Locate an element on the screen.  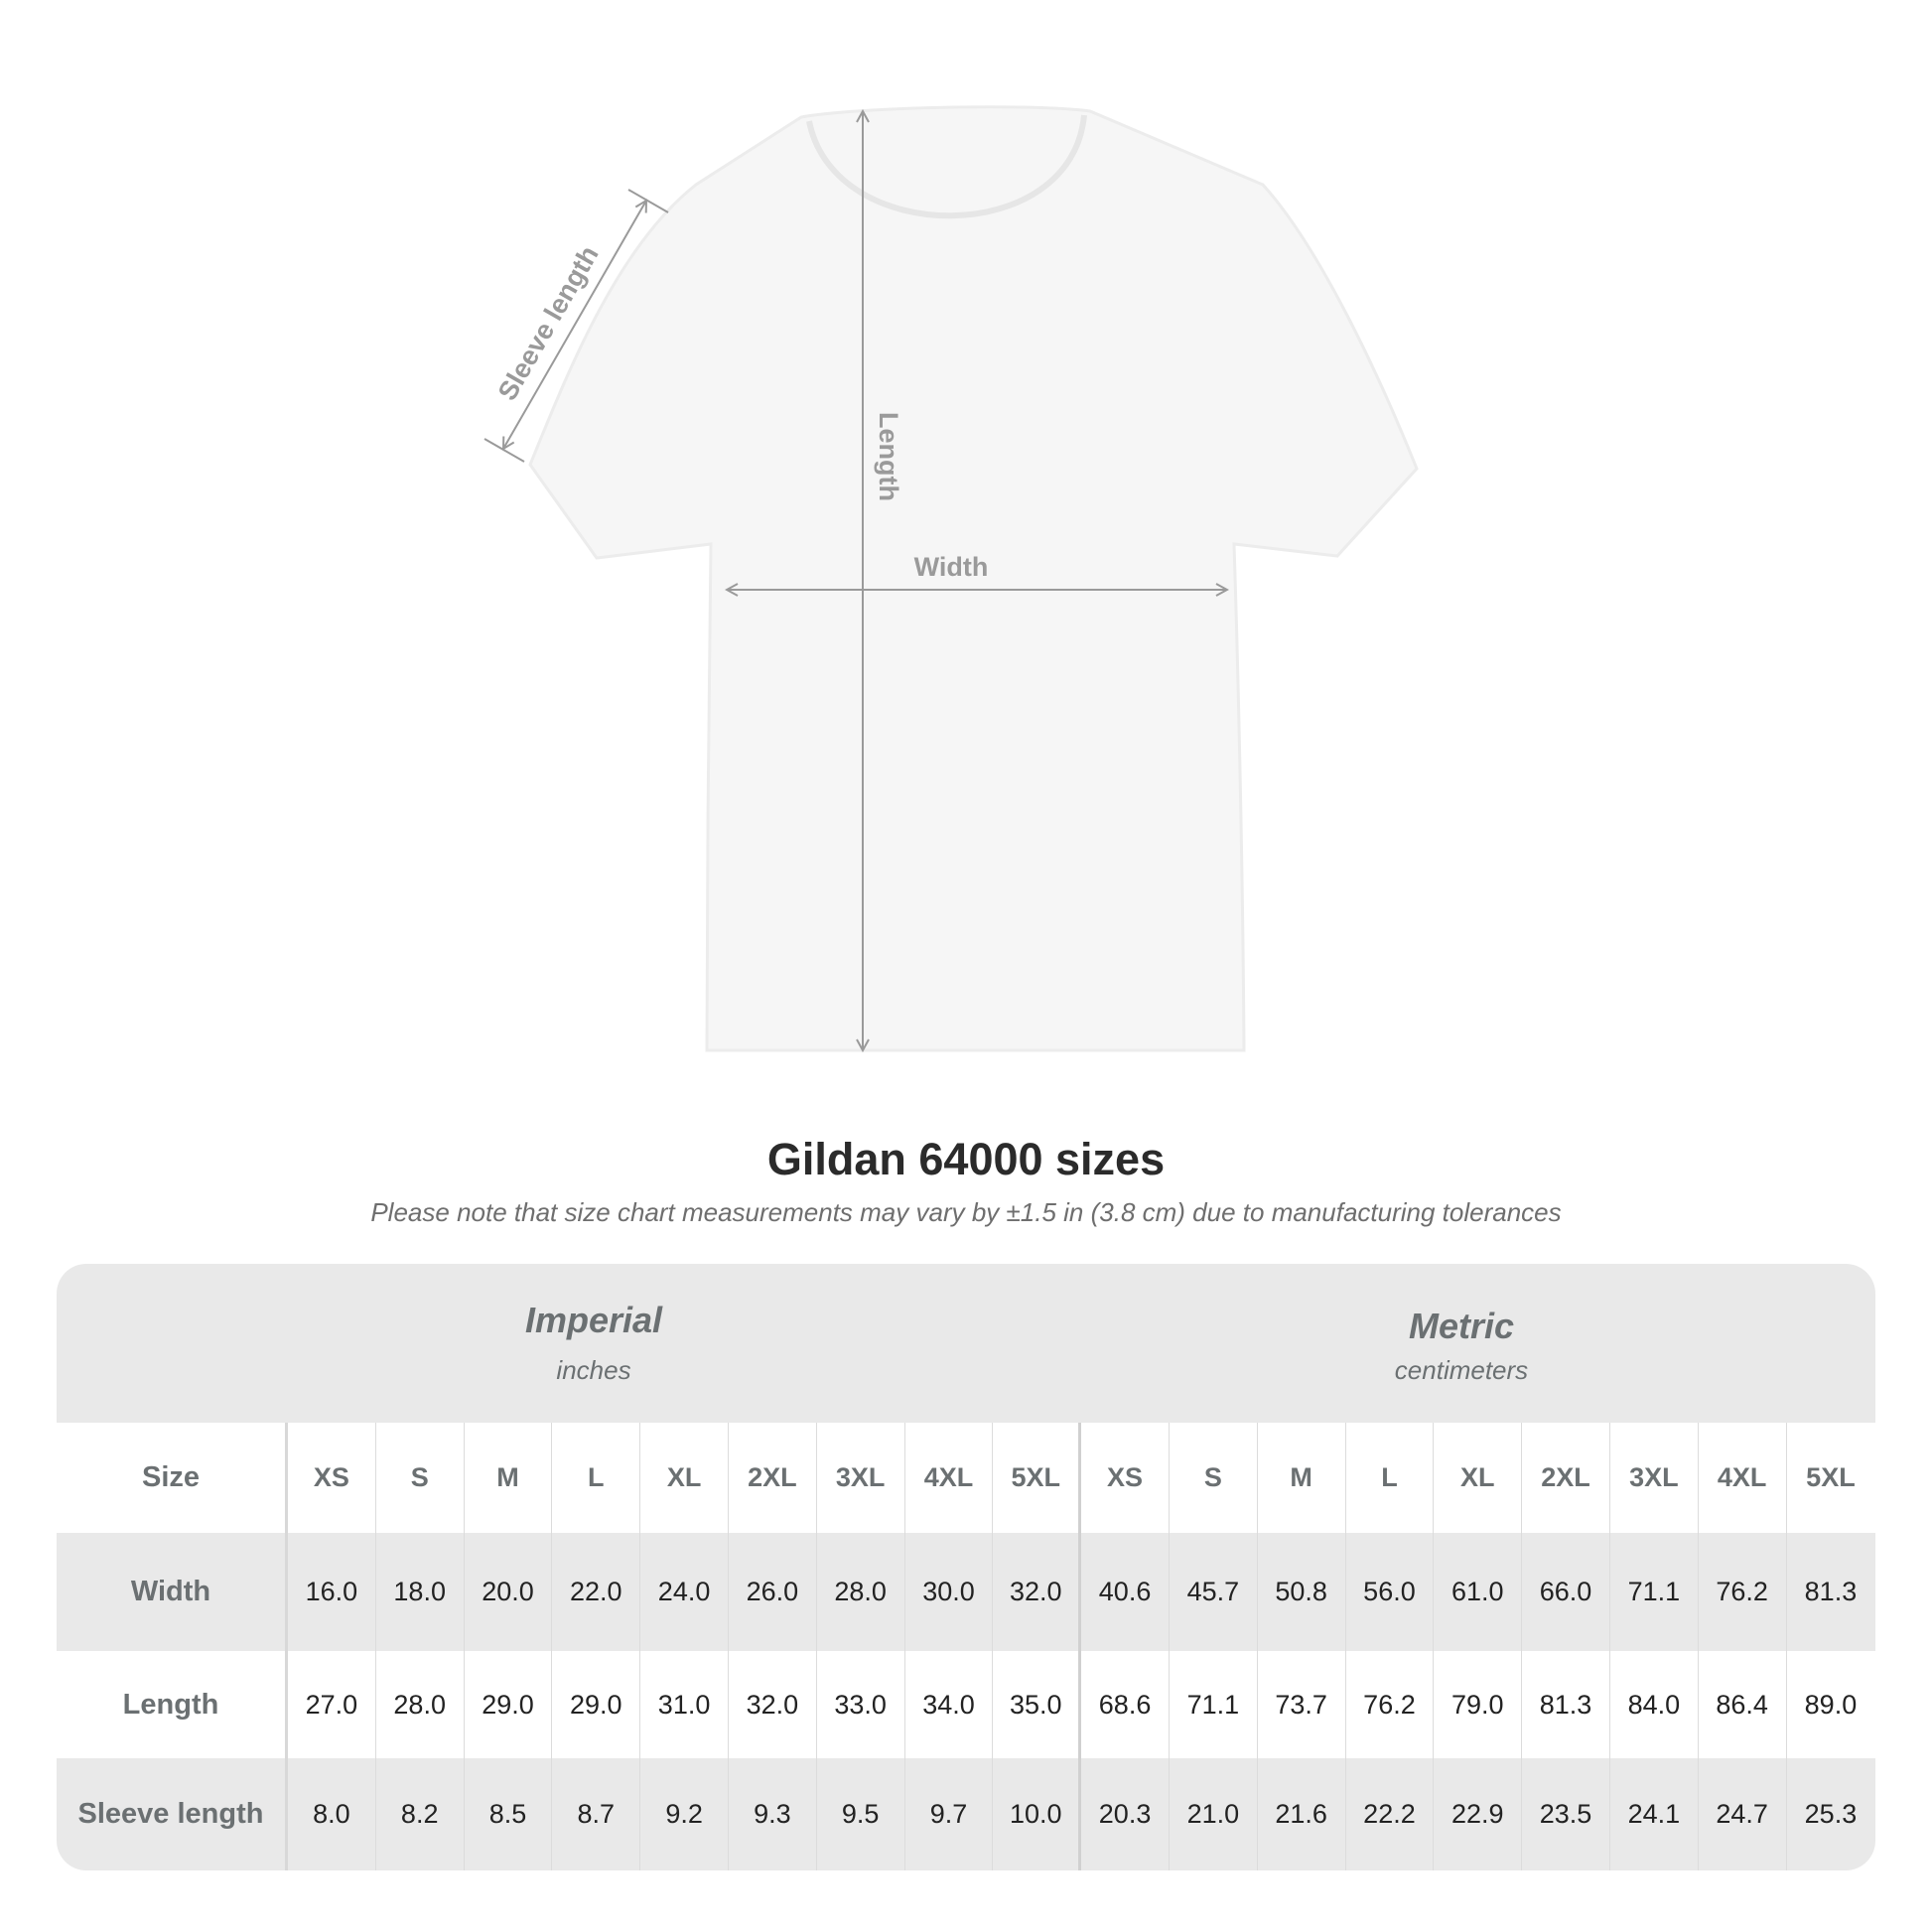
value-cell-imperial: 9.2 is located at coordinates (684, 1814).